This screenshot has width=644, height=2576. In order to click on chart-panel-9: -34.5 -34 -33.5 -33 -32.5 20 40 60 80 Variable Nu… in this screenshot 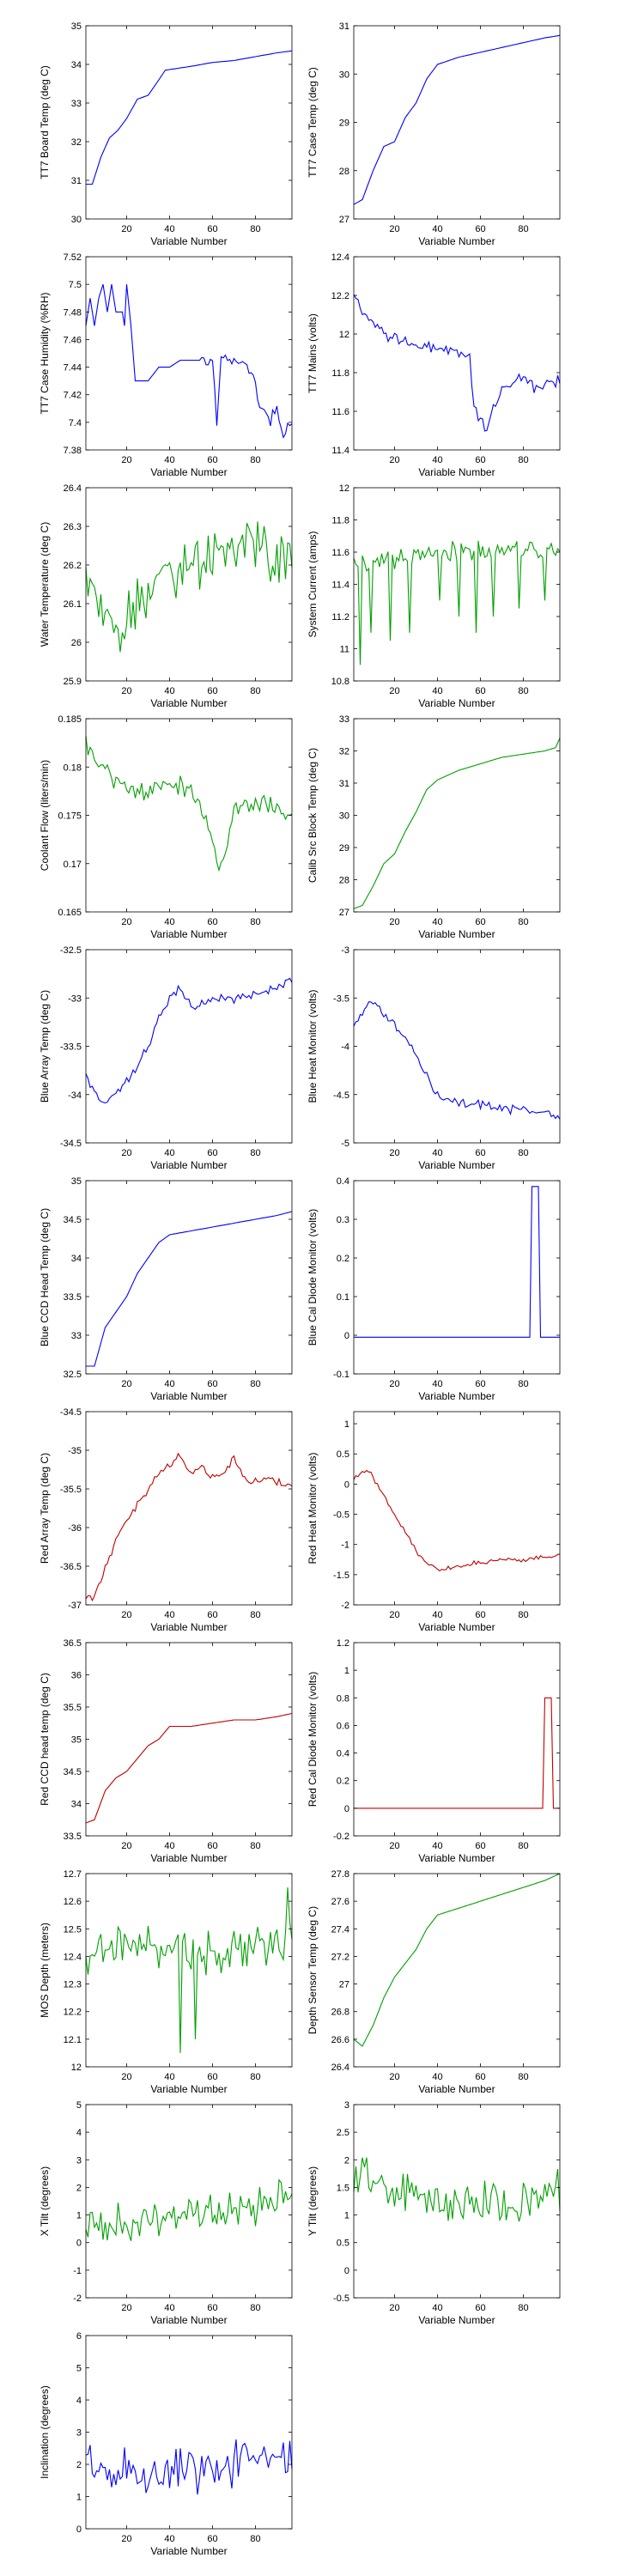, I will do `click(166, 1058)`.